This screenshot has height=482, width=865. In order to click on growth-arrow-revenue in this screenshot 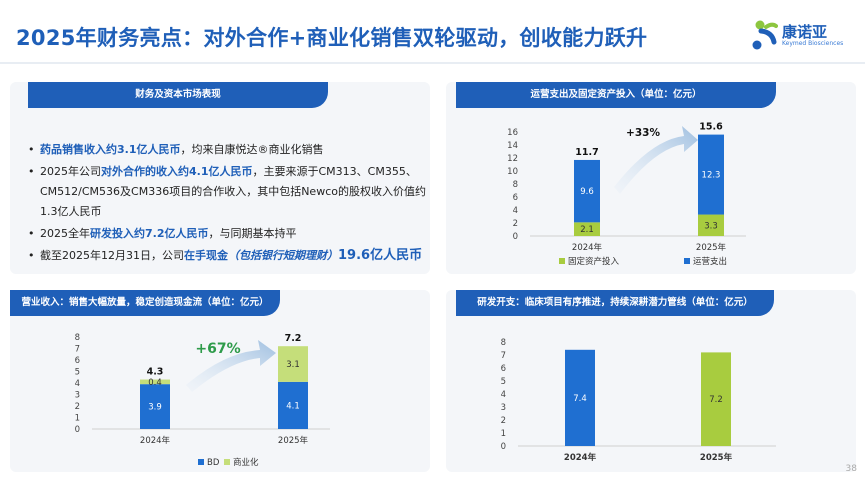, I will do `click(231, 366)`.